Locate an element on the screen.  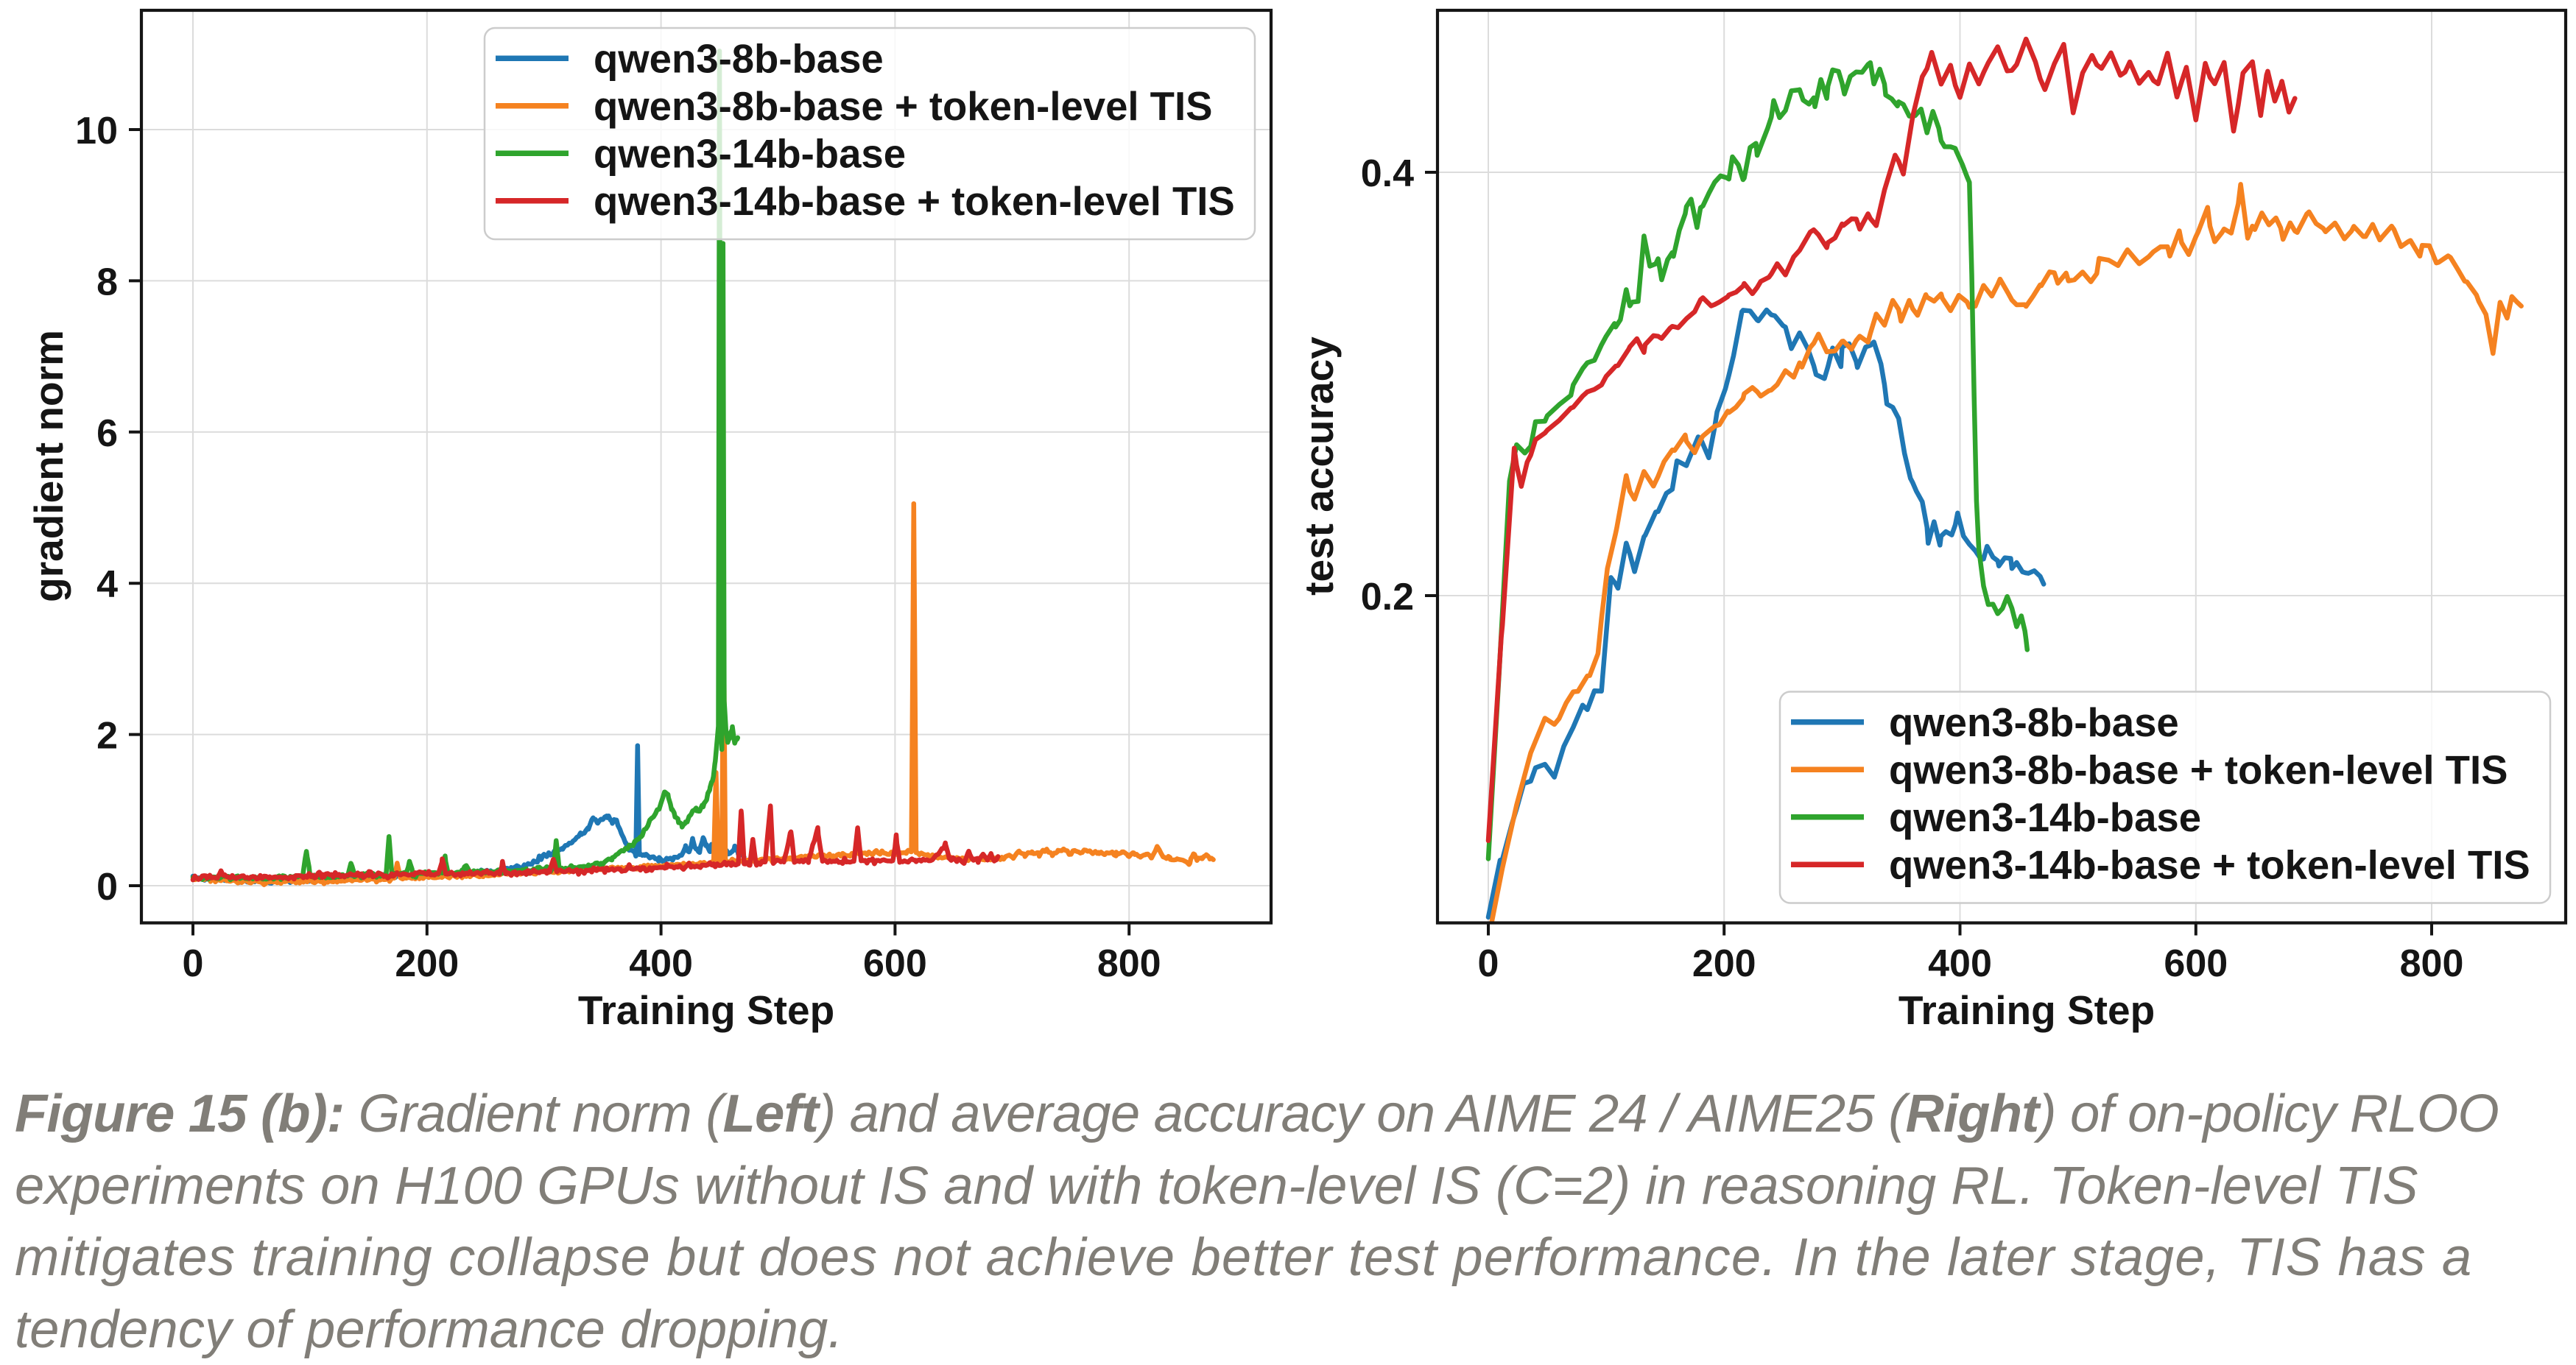
svg-text: 6 is located at coordinates (107, 433).